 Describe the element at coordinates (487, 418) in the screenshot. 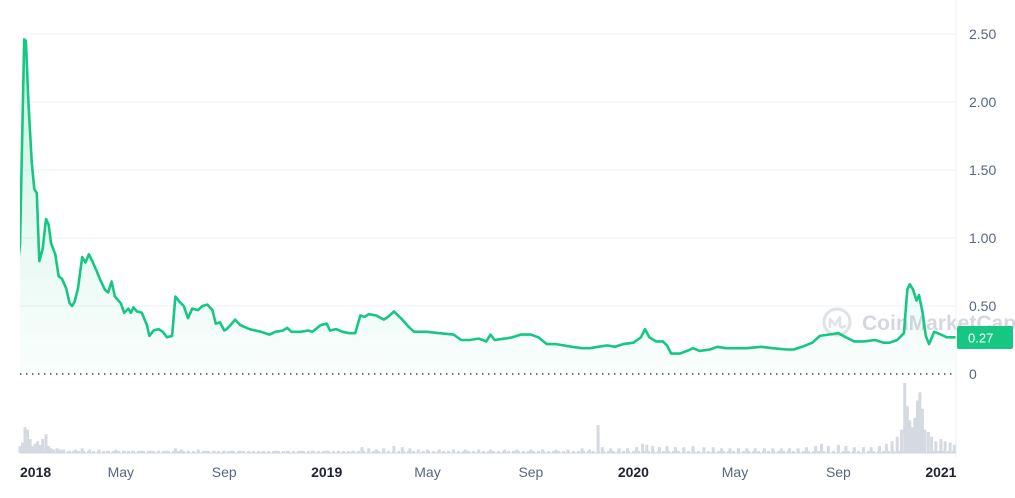

I see `volume-bars` at that location.